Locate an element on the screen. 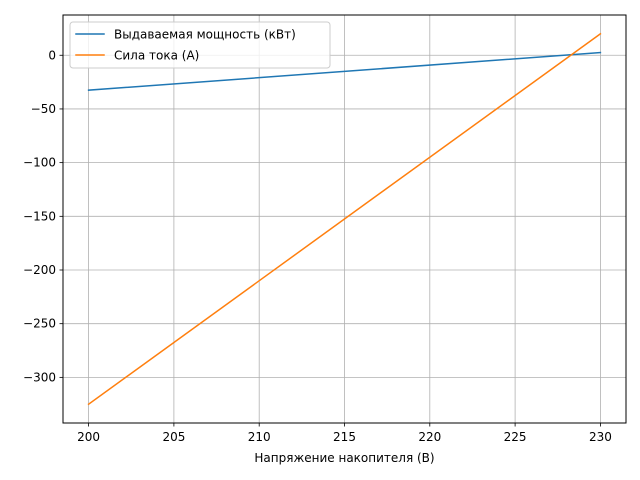 The height and width of the screenshot is (480, 640). x-tick-label: 200 is located at coordinates (88, 437).